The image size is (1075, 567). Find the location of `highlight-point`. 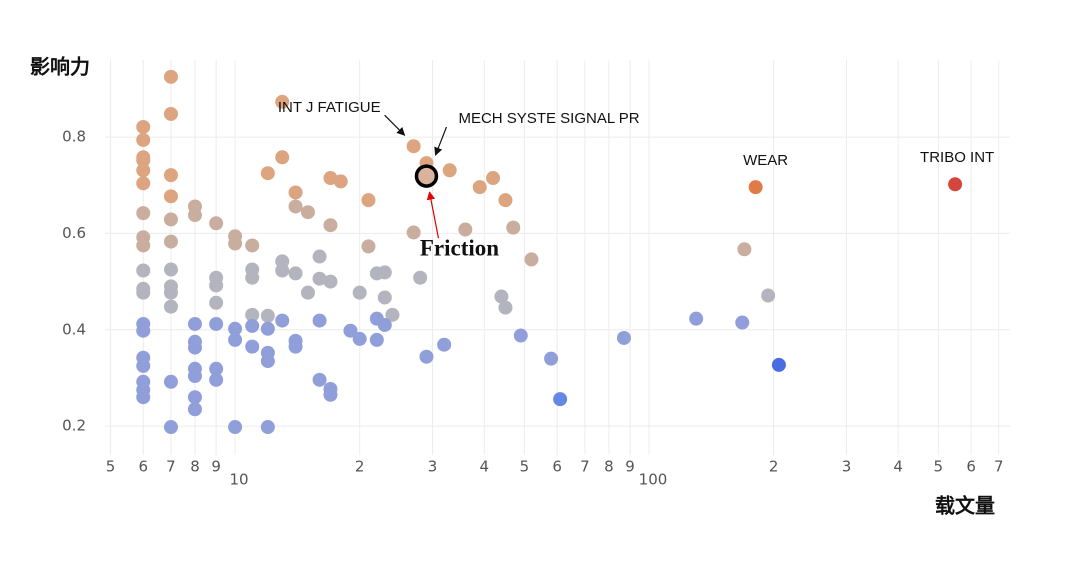

highlight-point is located at coordinates (426, 176).